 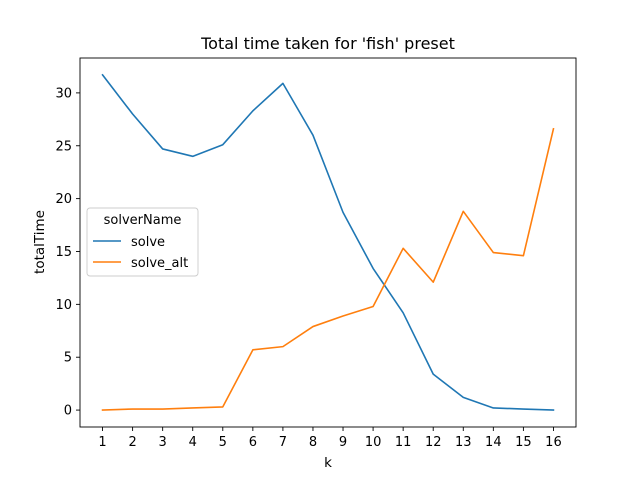 I want to click on x-tick-label: 6, so click(x=253, y=442).